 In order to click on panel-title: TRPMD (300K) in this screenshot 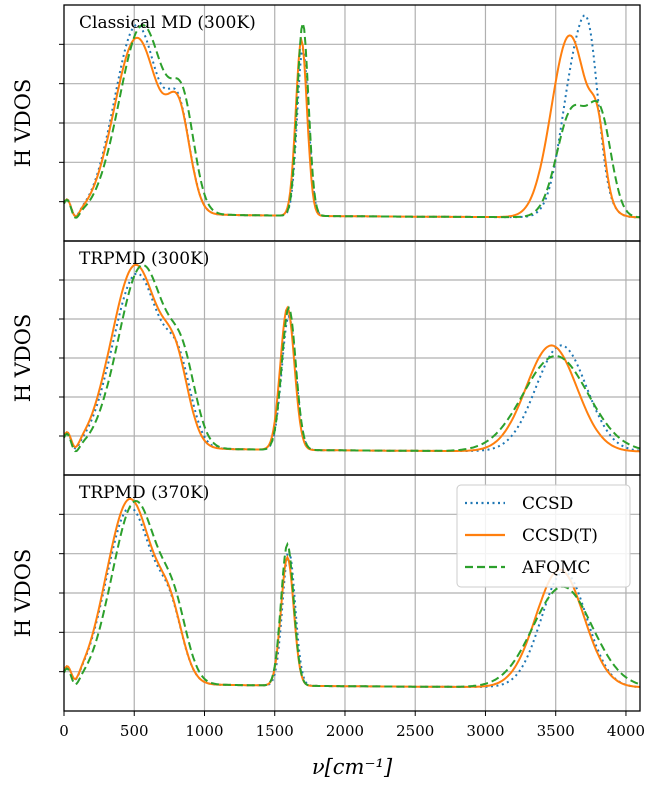, I will do `click(144, 259)`.